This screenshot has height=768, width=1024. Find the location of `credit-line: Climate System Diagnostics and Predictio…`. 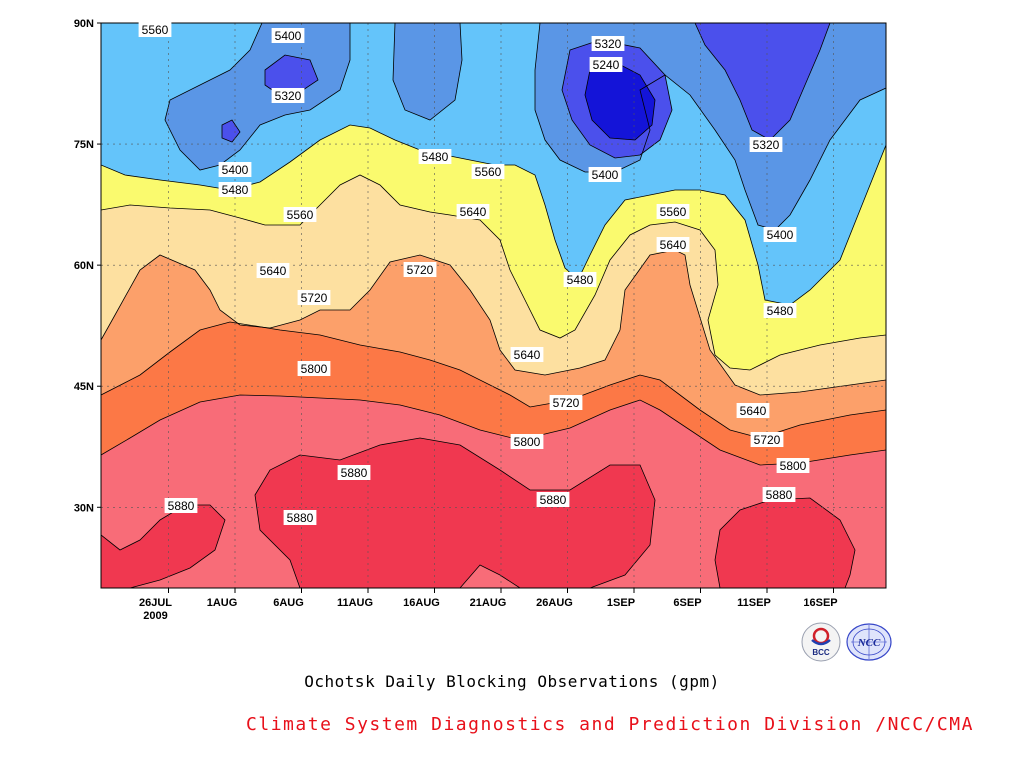

credit-line: Climate System Diagnostics and Predictio… is located at coordinates (610, 724).